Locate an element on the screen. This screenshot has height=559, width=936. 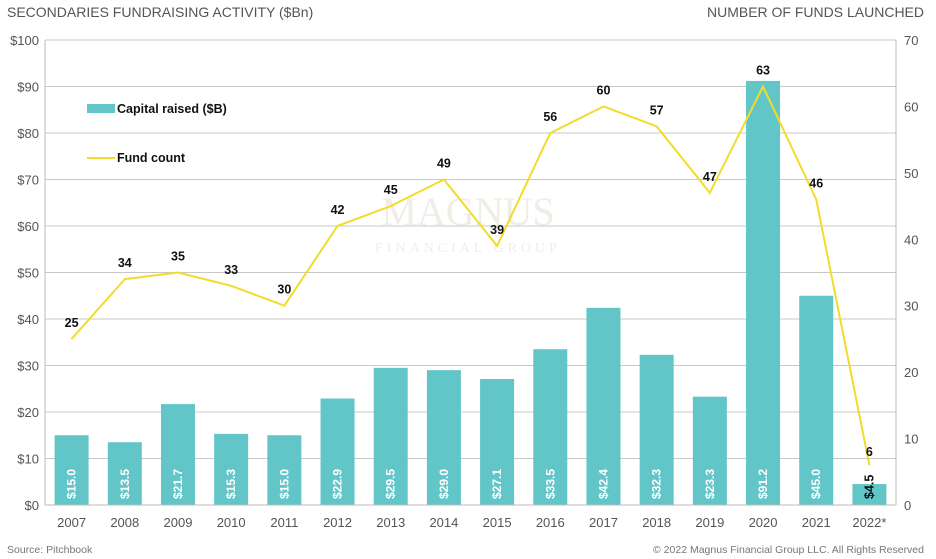
y-left-tick-label: $80 is located at coordinates (28, 133).